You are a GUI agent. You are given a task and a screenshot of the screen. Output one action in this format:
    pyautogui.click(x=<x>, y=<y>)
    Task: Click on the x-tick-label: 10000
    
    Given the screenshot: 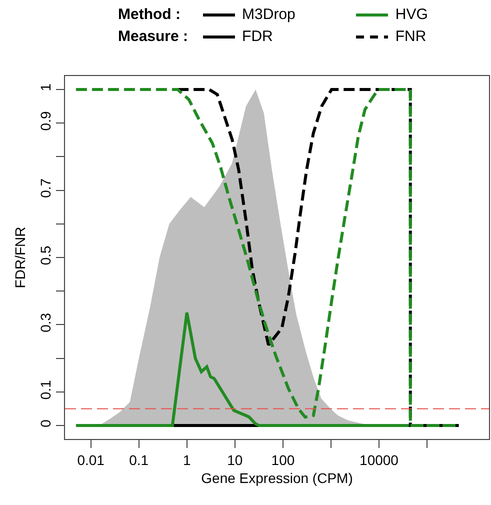 What is the action you would take?
    pyautogui.click(x=379, y=460)
    